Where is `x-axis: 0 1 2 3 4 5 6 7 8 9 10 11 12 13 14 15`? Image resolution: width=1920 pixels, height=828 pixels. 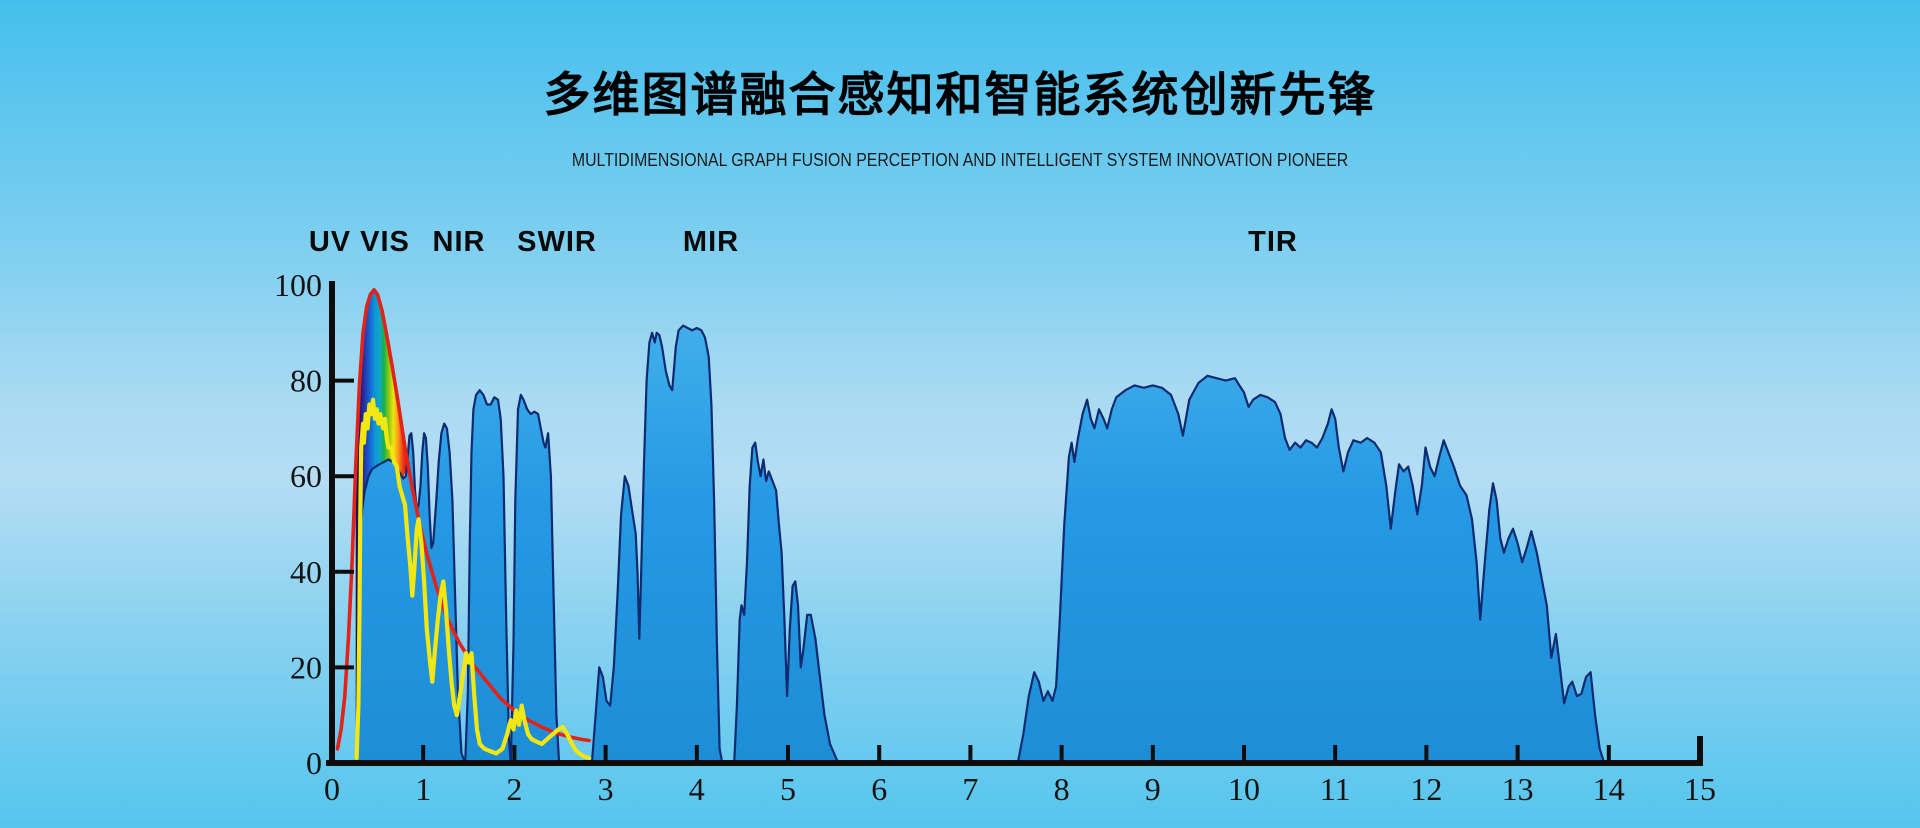
x-axis: 0 1 2 3 4 5 6 7 8 9 10 11 12 13 14 15 is located at coordinates (1020, 771).